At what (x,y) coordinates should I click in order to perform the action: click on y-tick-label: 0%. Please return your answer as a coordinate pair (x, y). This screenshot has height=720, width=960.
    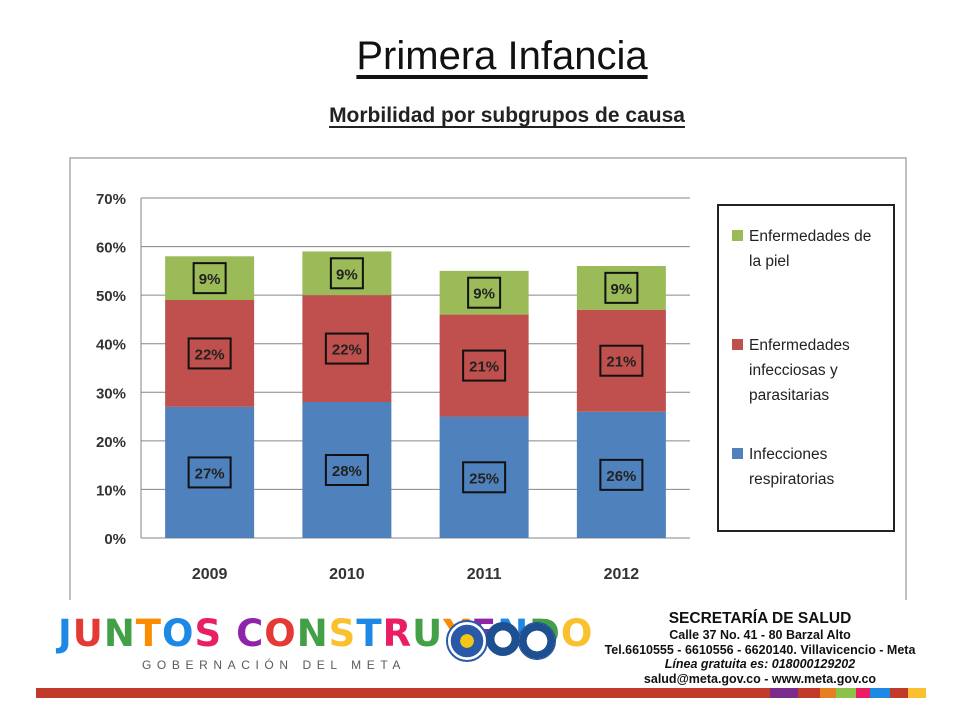
    Looking at the image, I should click on (115, 539).